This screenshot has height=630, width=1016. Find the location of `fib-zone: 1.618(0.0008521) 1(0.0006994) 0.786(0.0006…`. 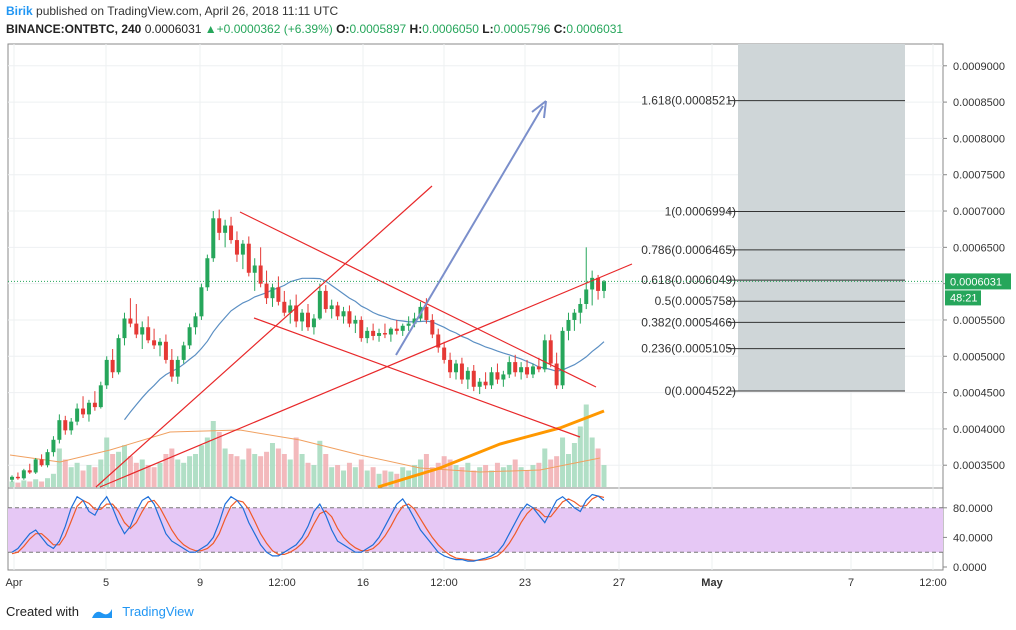

fib-zone: 1.618(0.0008521) 1(0.0006994) 0.786(0.0006… is located at coordinates (773, 221).